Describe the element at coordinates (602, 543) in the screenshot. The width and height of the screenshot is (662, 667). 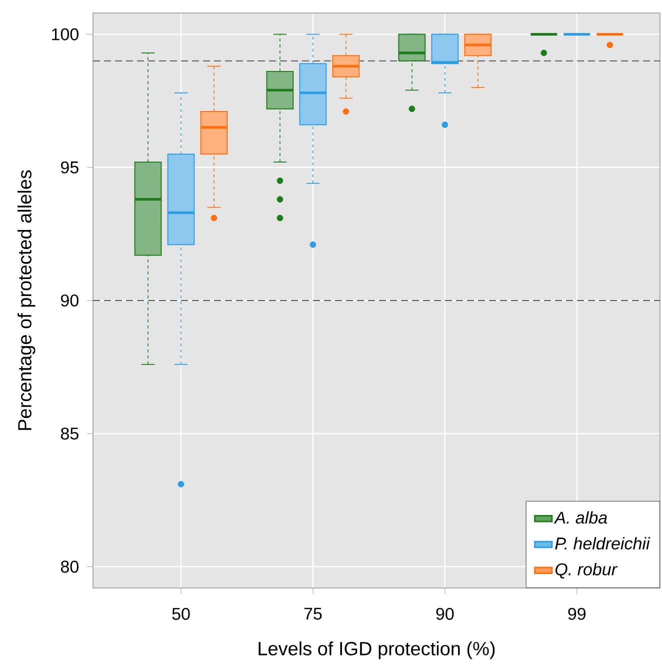
I see `legend-label: P. heldreichii` at that location.